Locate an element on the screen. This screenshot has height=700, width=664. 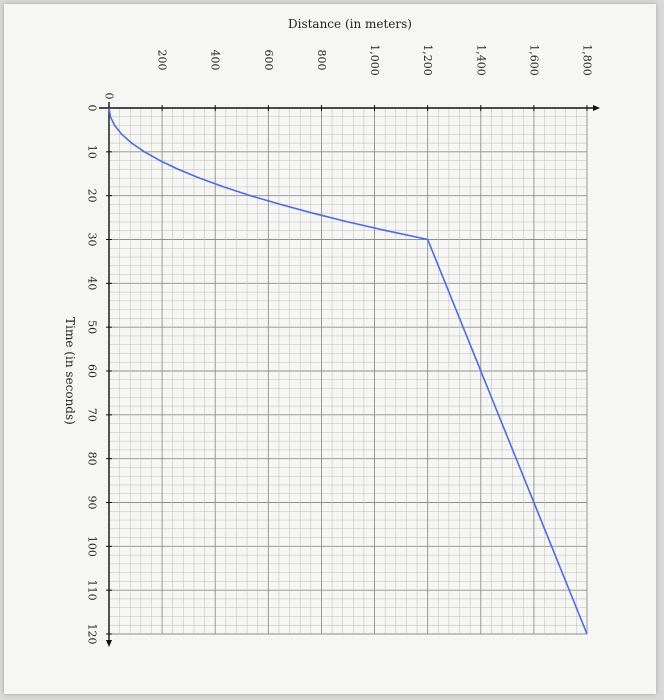
x-tick-label: 20 is located at coordinates (92, 196).